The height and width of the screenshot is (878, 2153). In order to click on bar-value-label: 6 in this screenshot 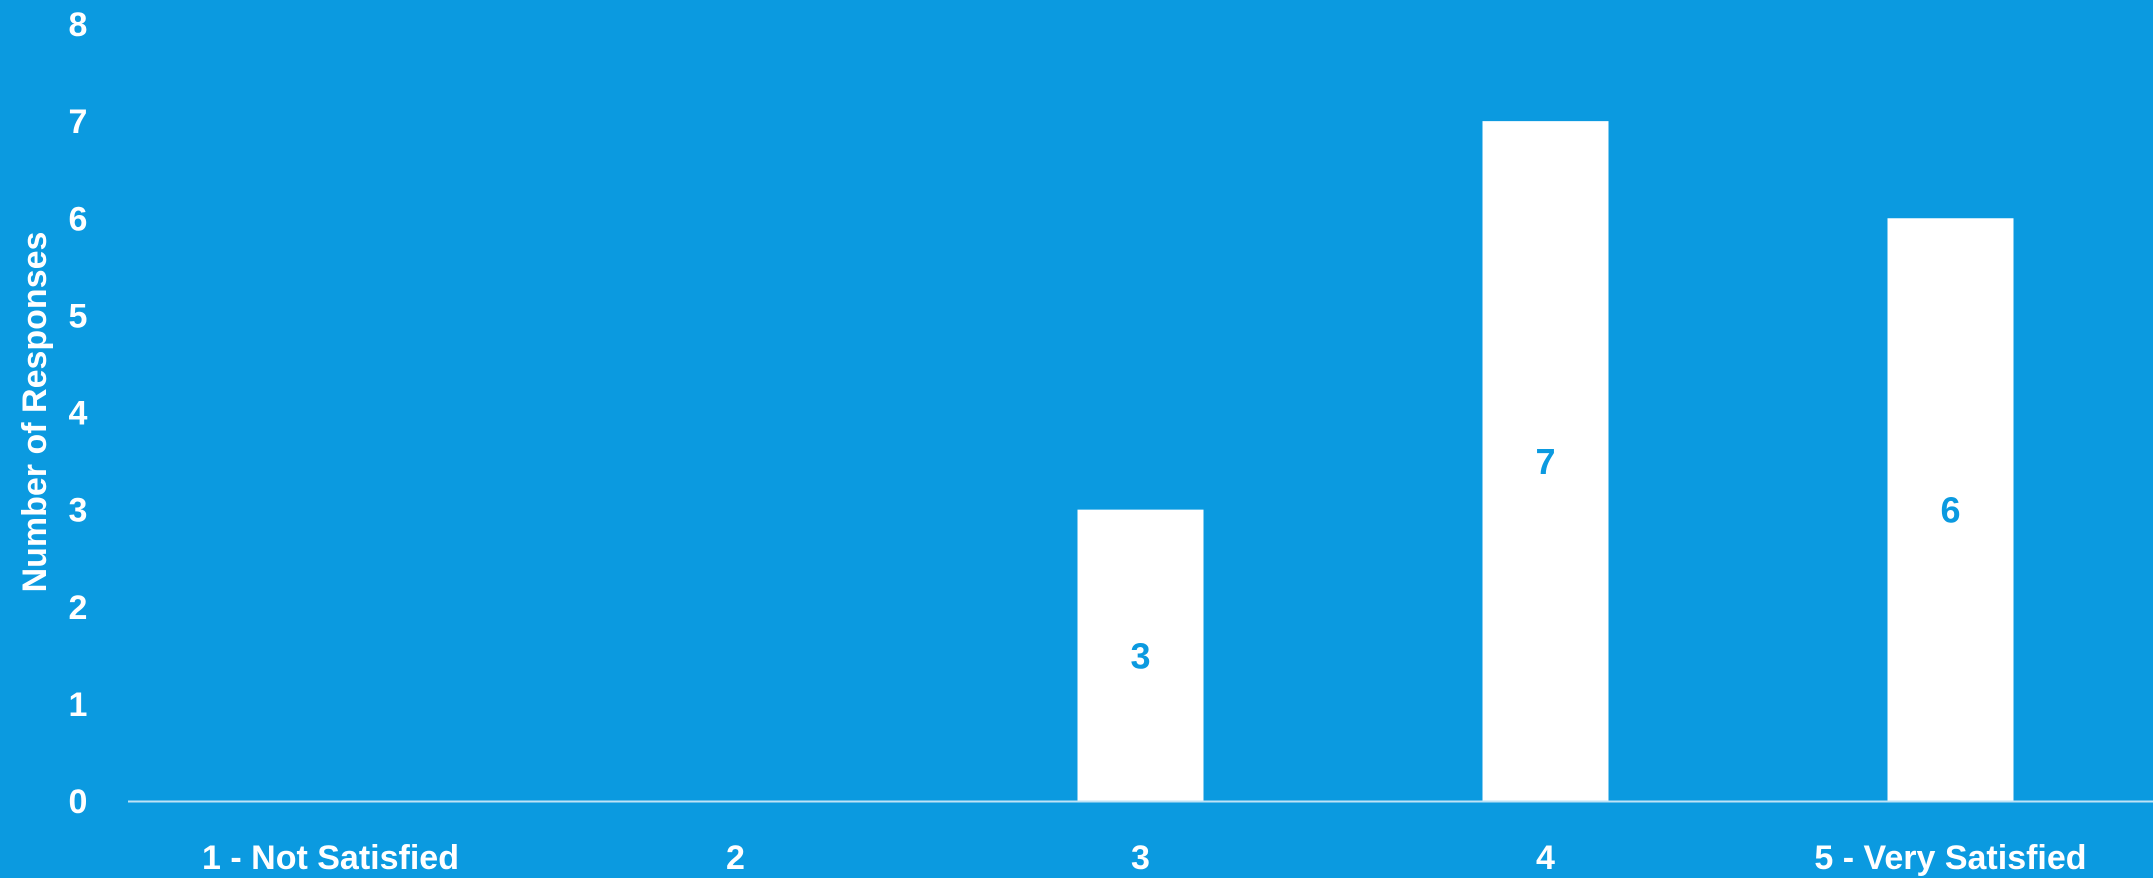, I will do `click(1950, 510)`.